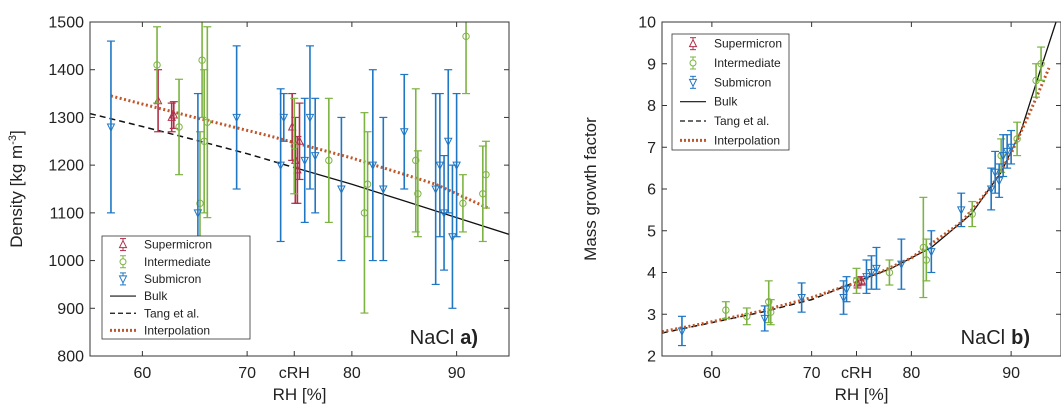 The height and width of the screenshot is (411, 1061). Describe the element at coordinates (66, 118) in the screenshot. I see `y-tick-label: 1300` at that location.